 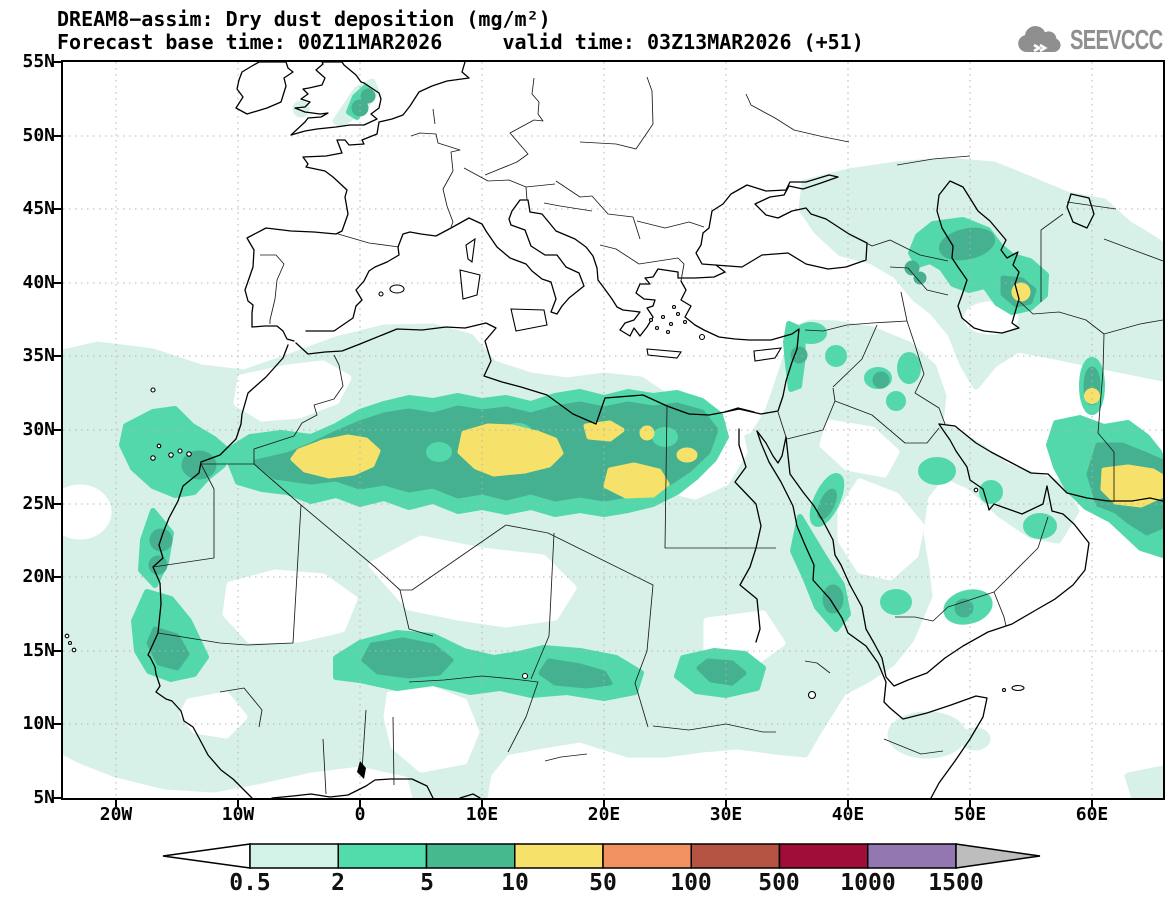 I want to click on lon-label-30e: 30E, so click(x=726, y=814).